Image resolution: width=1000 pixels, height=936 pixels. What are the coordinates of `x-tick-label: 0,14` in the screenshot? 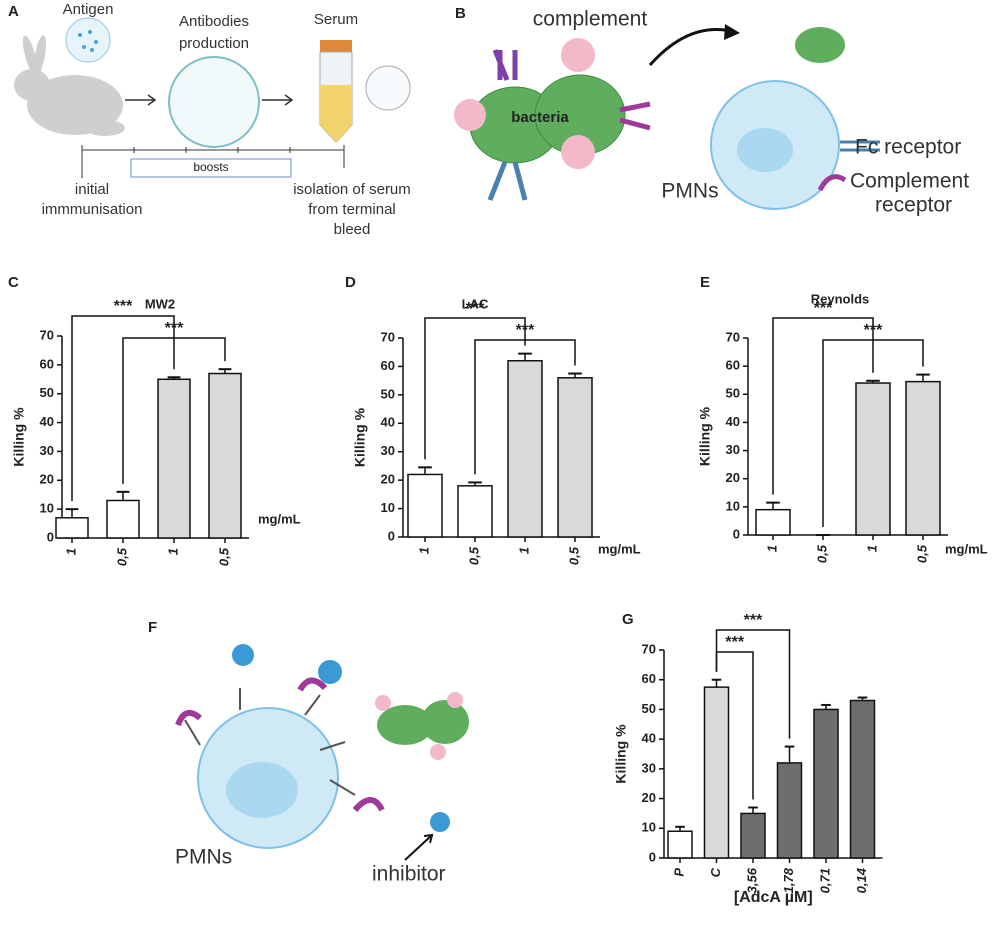 It's located at (861, 880).